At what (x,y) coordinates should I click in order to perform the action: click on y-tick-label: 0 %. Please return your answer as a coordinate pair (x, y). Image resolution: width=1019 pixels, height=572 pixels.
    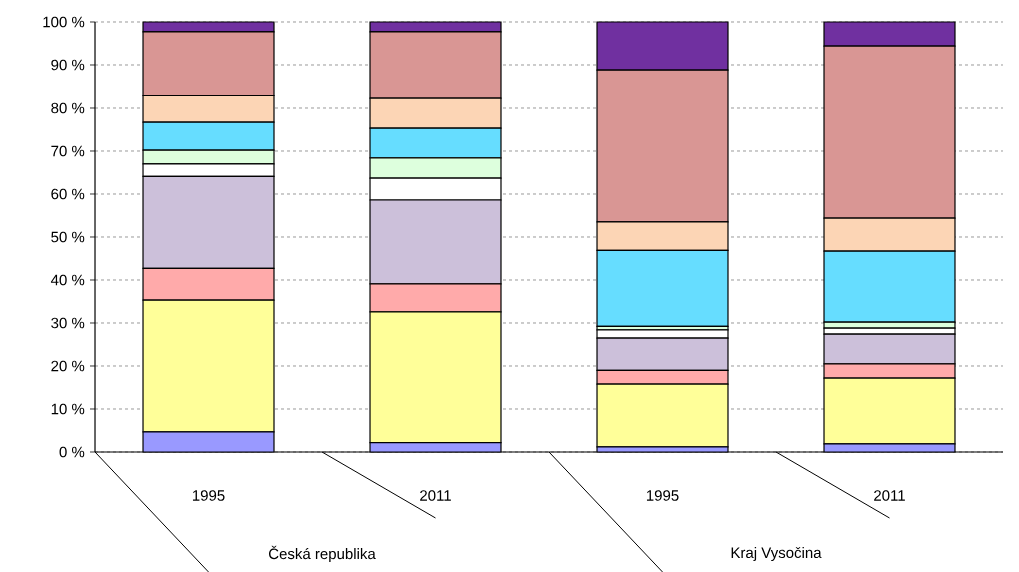
    Looking at the image, I should click on (72, 452).